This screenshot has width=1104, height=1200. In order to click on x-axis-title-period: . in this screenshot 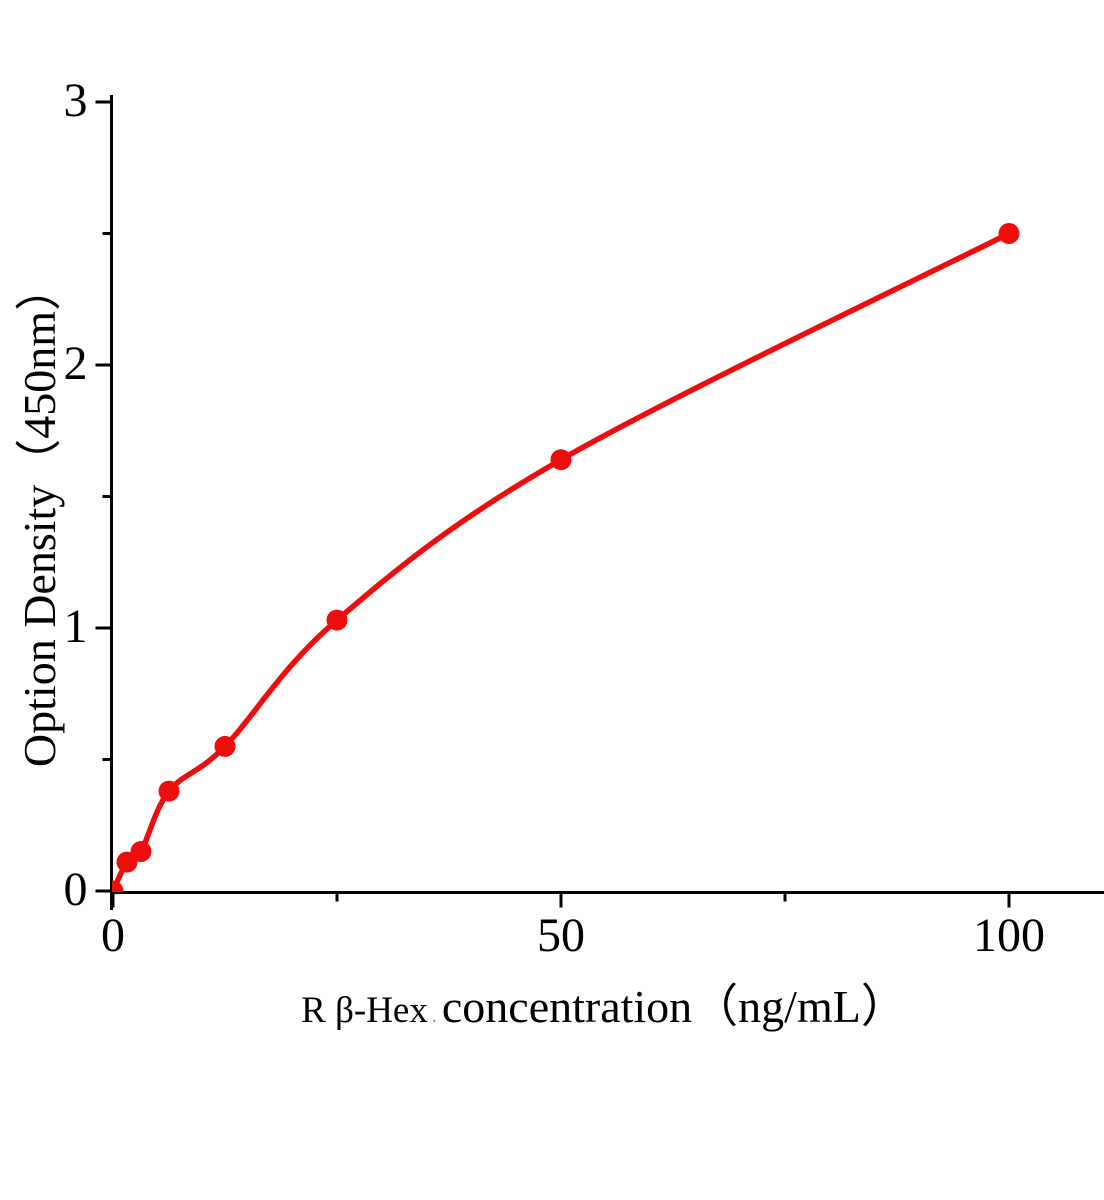, I will do `click(434, 1016)`.